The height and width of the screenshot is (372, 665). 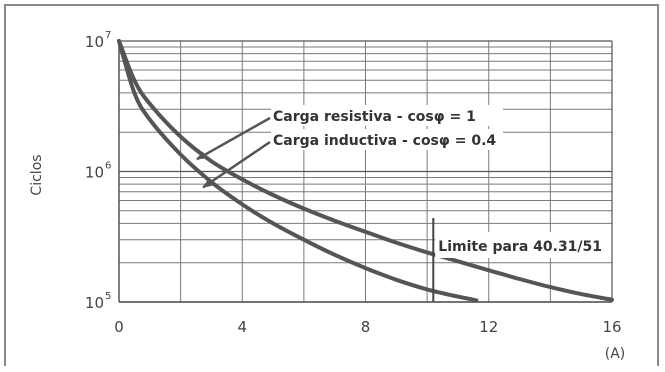 I want to click on x-tick-label: 8, so click(x=366, y=327).